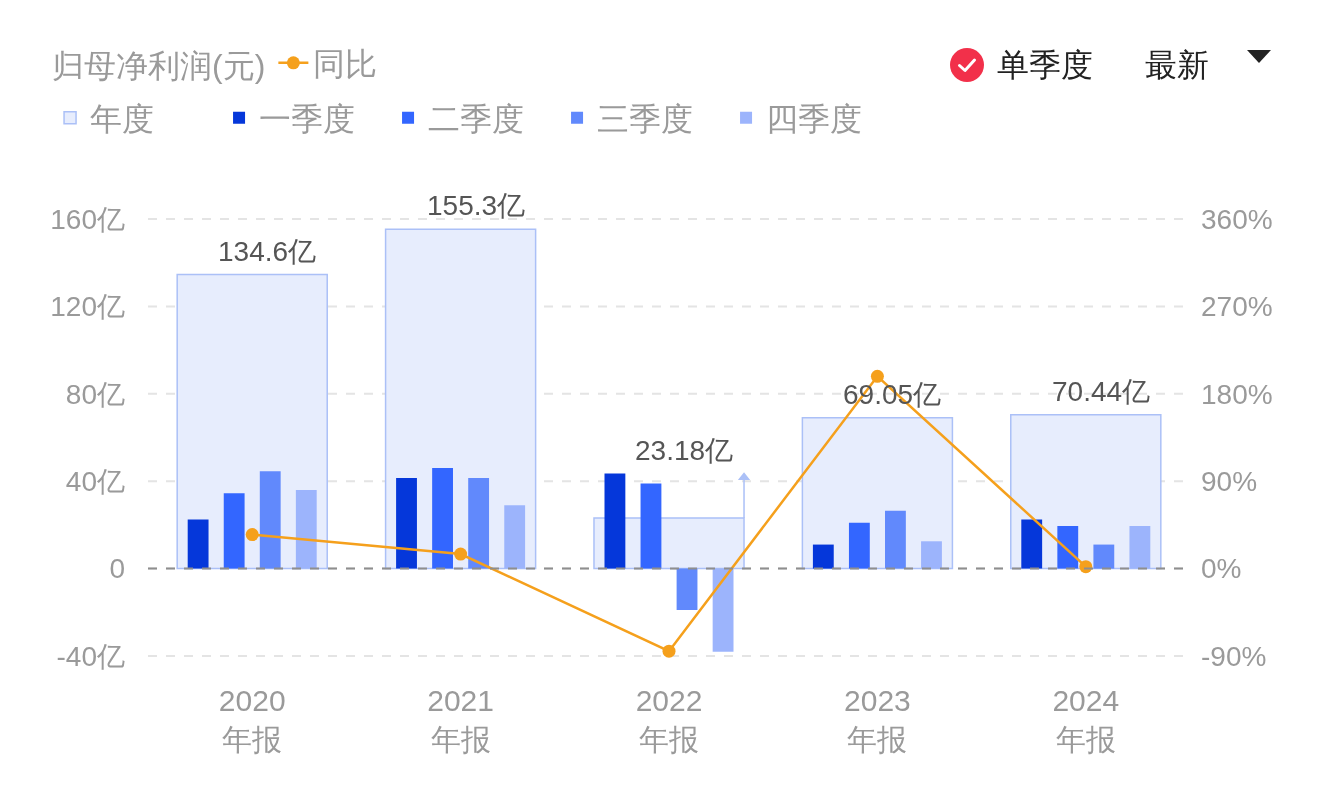  What do you see at coordinates (87, 219) in the screenshot?
I see `y-tick-label: 160亿` at bounding box center [87, 219].